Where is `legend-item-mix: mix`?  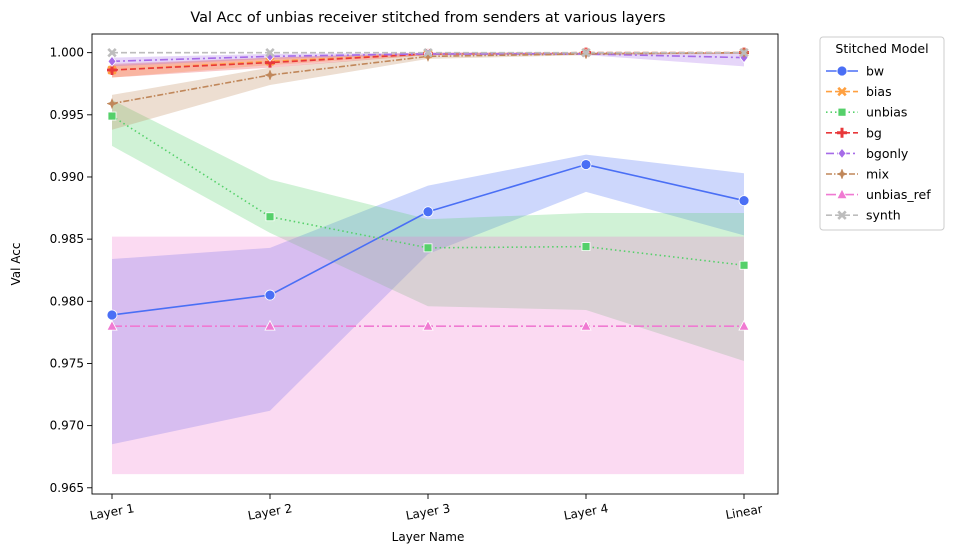
legend-item-mix: mix is located at coordinates (857, 174).